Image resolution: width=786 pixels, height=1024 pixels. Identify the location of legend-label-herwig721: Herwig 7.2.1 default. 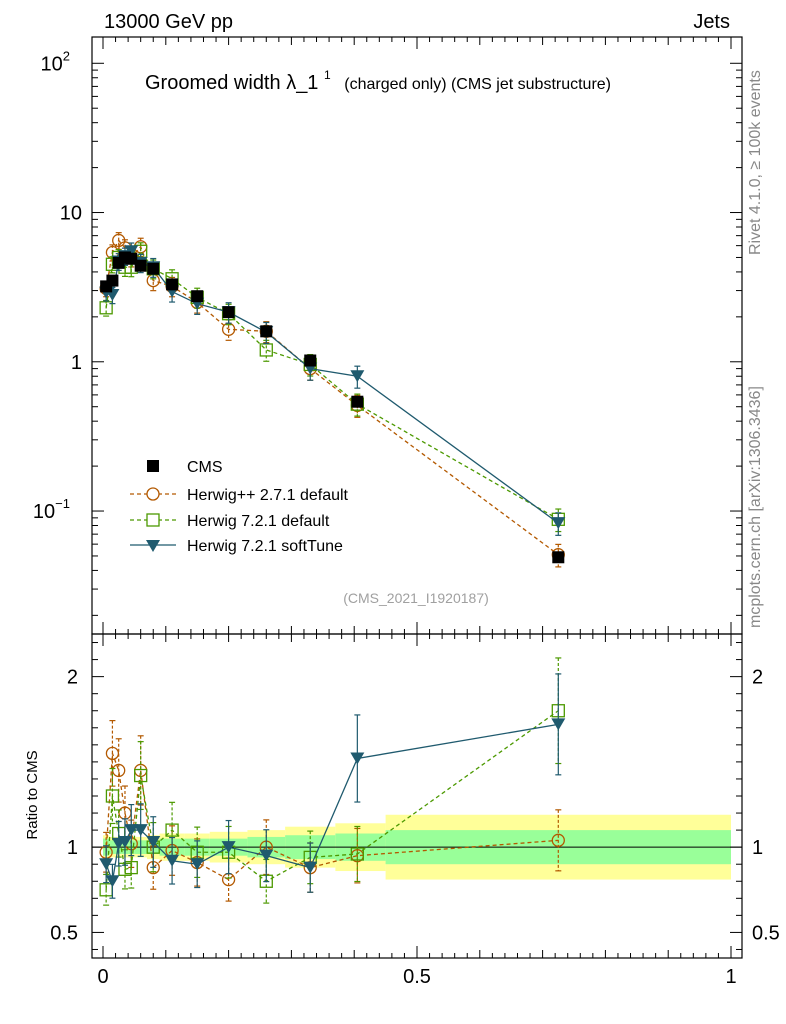
(258, 521).